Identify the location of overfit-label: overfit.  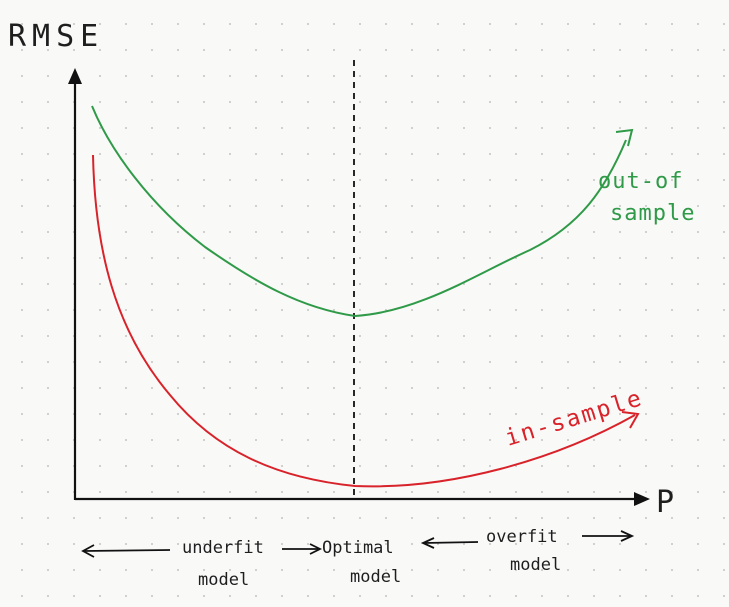
(522, 537).